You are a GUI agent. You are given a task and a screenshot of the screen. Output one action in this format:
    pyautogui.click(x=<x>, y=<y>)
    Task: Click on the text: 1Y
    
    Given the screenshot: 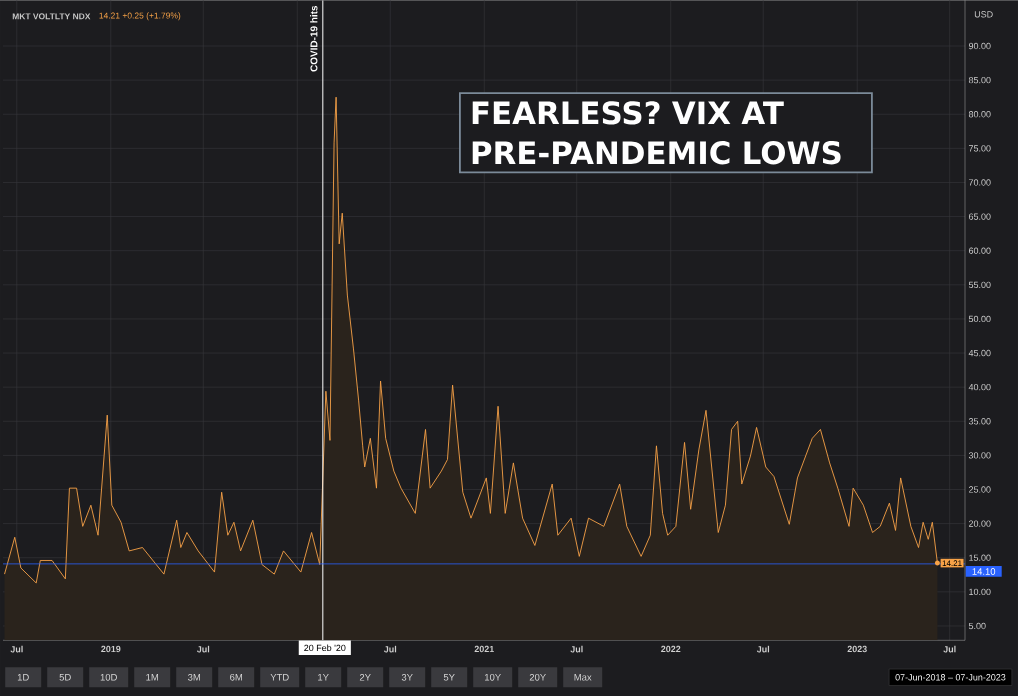 What is the action you would take?
    pyautogui.click(x=323, y=677)
    